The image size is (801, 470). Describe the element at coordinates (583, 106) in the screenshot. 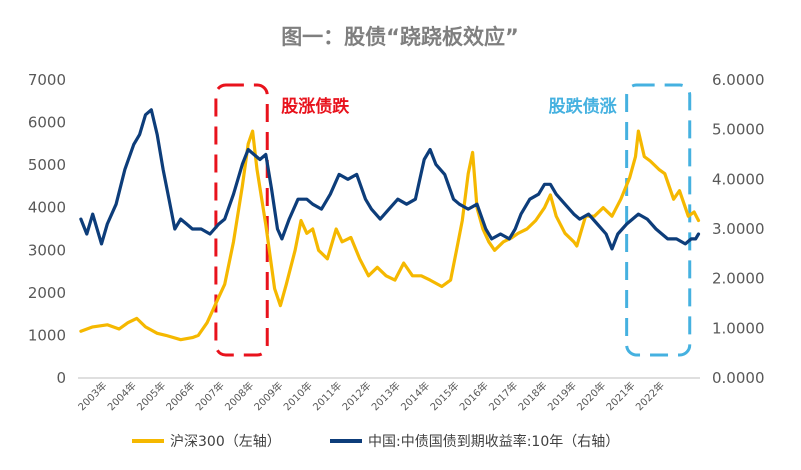

I see `annotation-label: 股跌债涨` at that location.